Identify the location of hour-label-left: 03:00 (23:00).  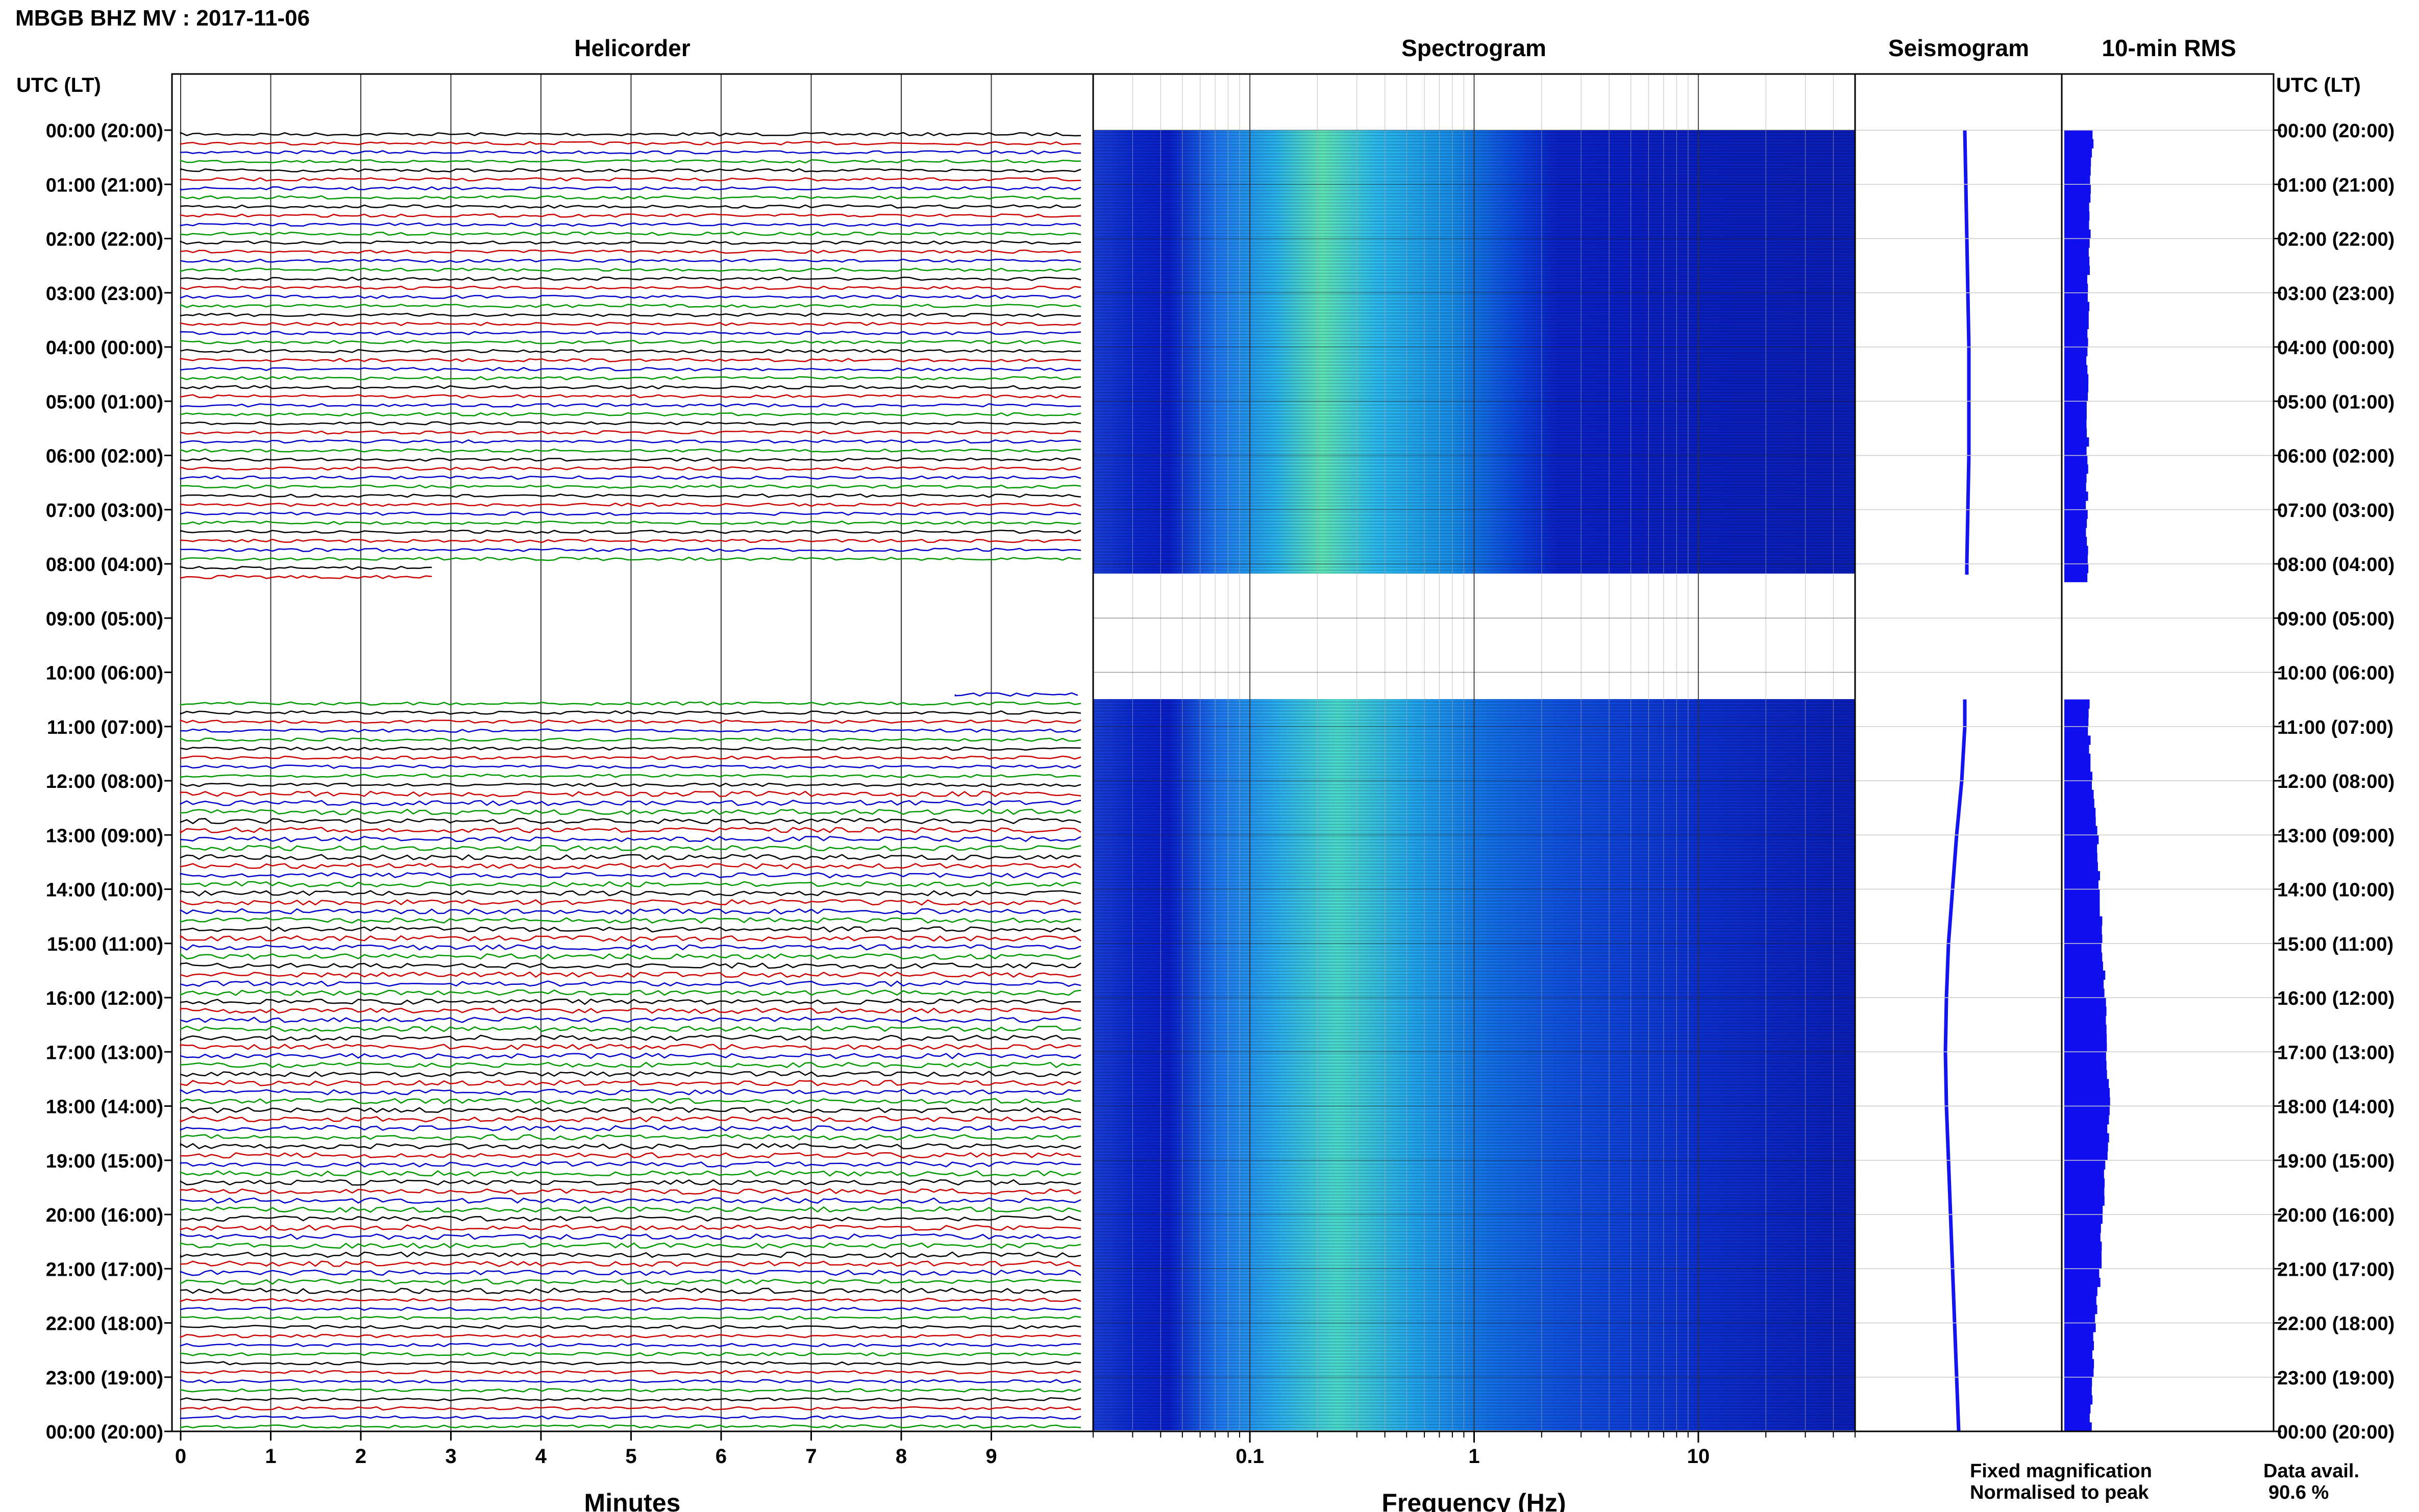
(104, 294).